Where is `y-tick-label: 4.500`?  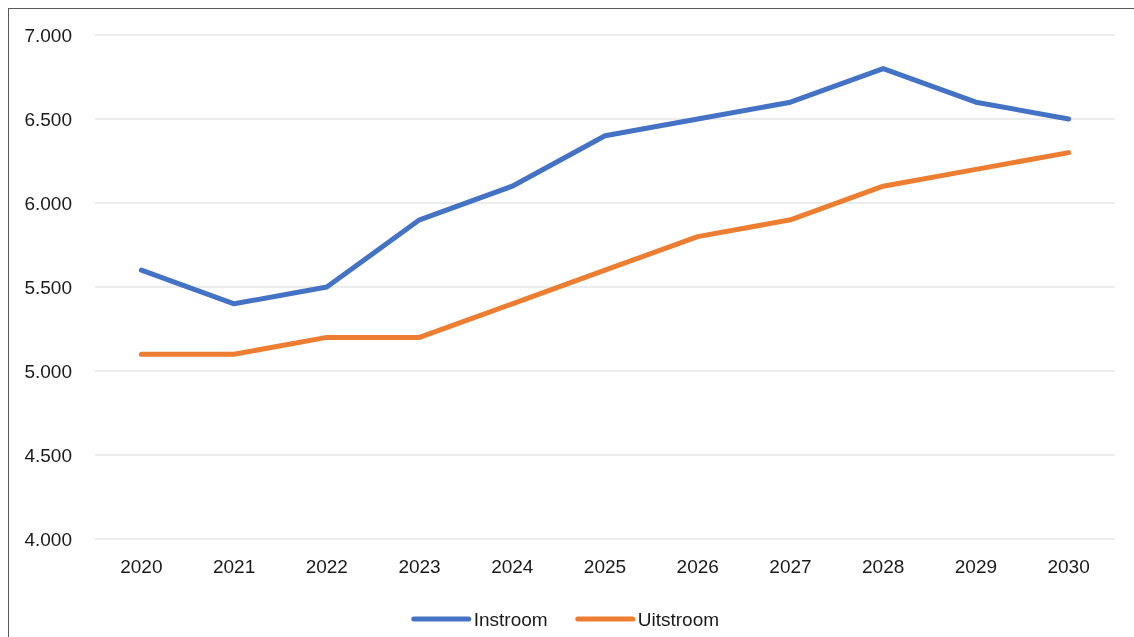 y-tick-label: 4.500 is located at coordinates (48, 455).